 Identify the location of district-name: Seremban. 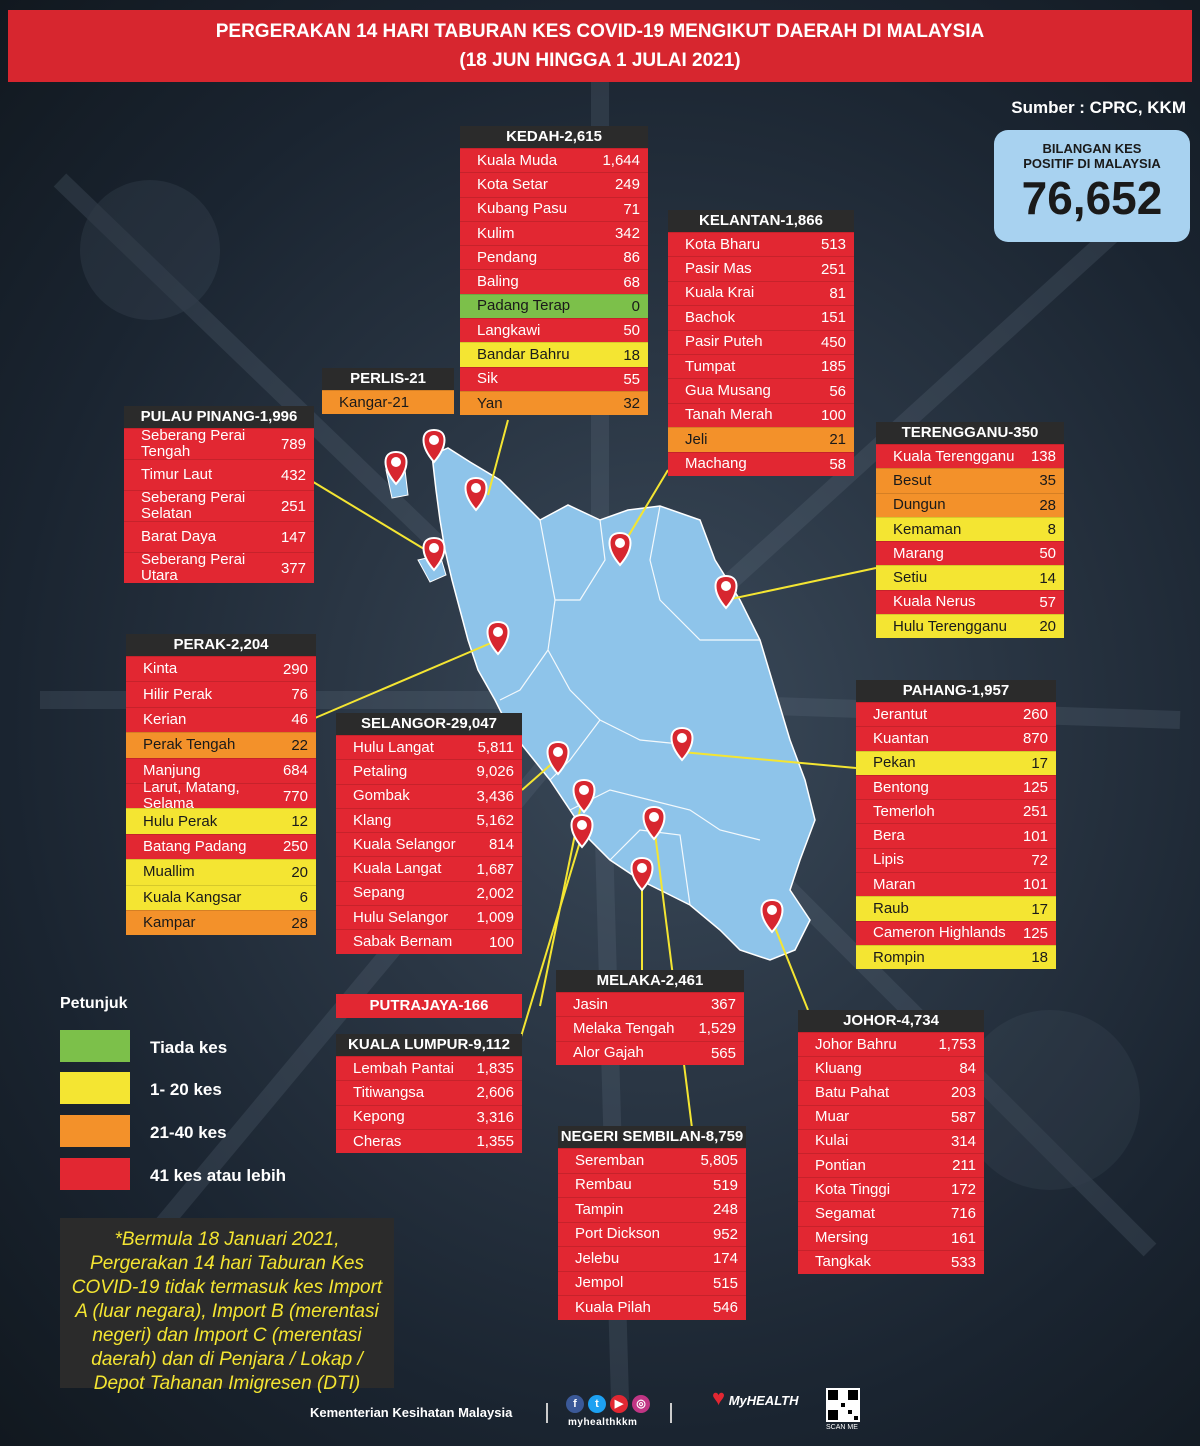
(610, 1160).